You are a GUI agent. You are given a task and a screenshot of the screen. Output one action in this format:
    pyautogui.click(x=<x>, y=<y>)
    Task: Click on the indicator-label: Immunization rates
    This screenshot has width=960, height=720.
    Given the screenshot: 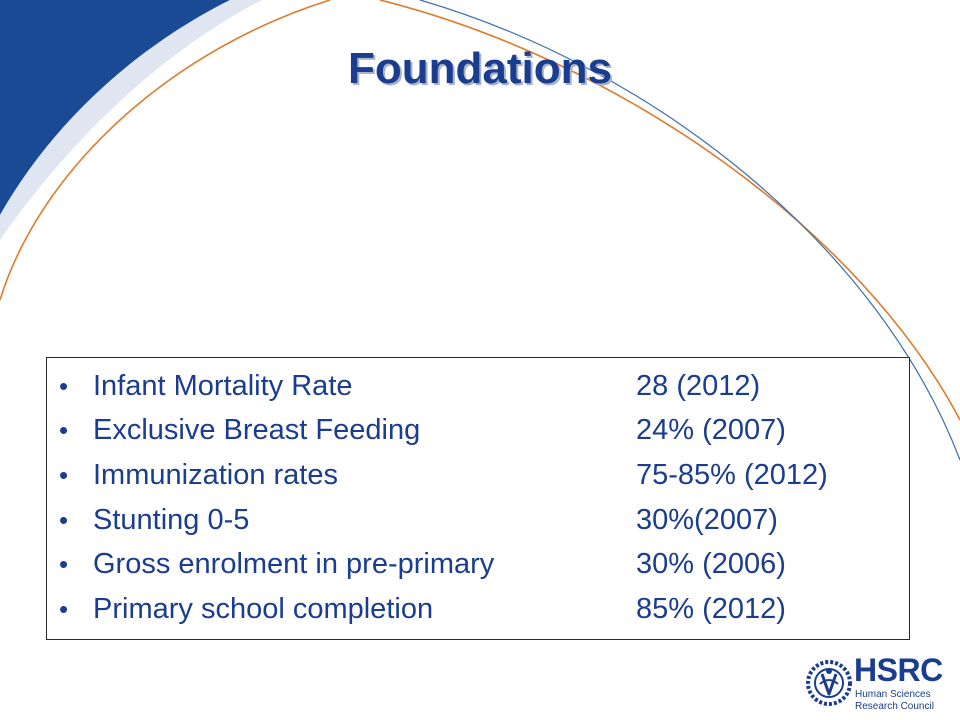 What is the action you would take?
    pyautogui.click(x=215, y=475)
    